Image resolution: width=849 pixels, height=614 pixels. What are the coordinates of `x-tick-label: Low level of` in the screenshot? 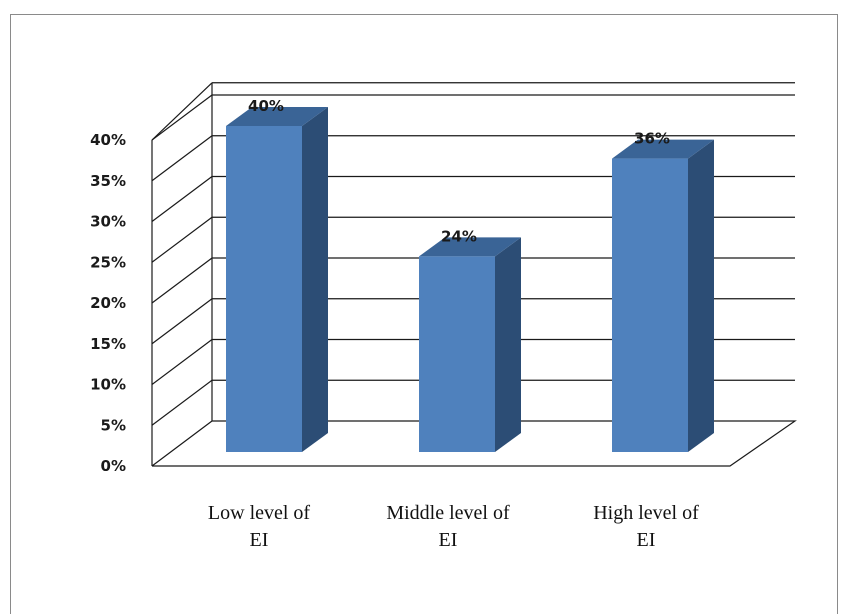 It's located at (259, 513).